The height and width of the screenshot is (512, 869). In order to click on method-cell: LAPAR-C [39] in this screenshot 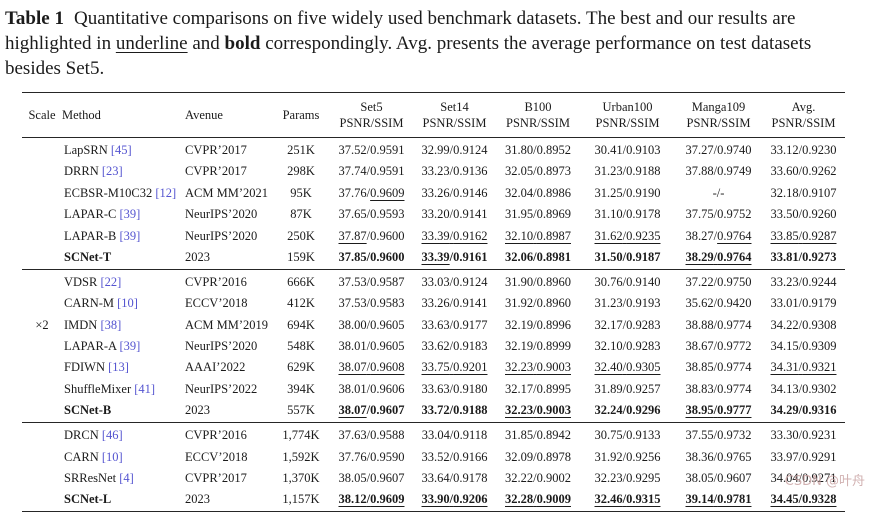, I will do `click(123, 214)`.